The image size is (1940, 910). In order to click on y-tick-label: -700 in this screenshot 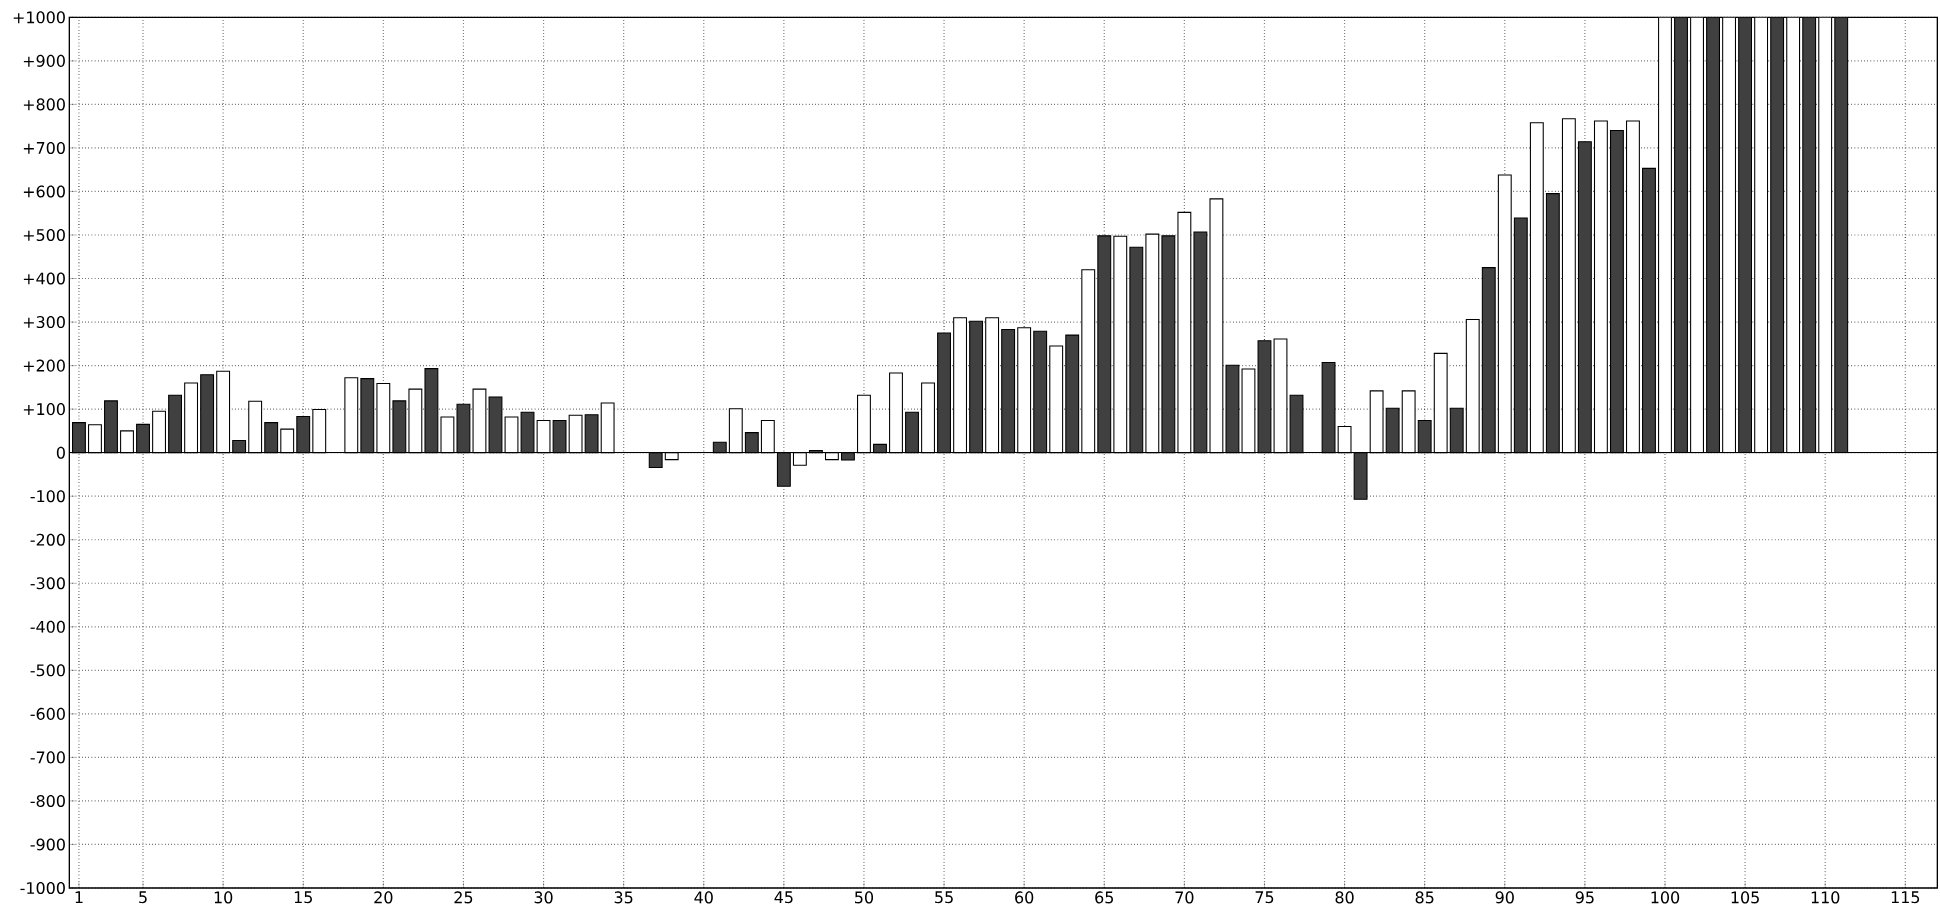, I will do `click(47, 757)`.